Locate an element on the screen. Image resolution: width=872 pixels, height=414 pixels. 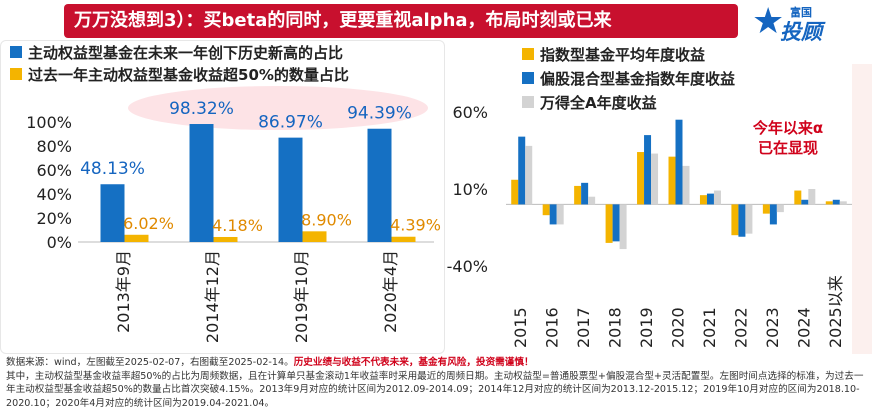
legend-label: 万得全A年度收益 is located at coordinates (598, 103).